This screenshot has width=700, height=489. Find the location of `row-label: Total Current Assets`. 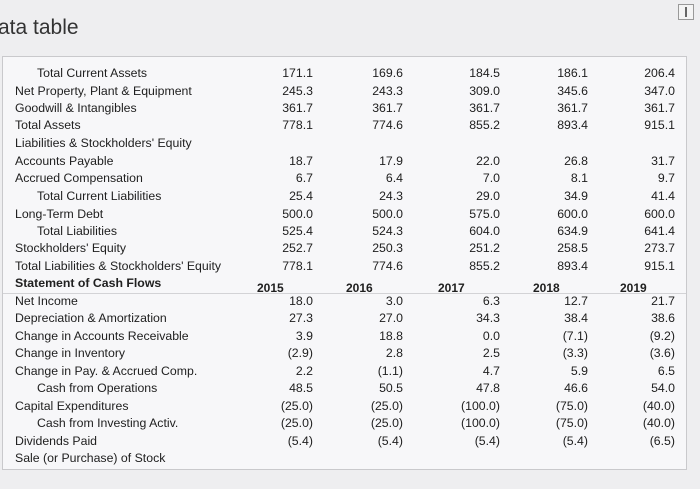

row-label: Total Current Assets is located at coordinates (92, 73).